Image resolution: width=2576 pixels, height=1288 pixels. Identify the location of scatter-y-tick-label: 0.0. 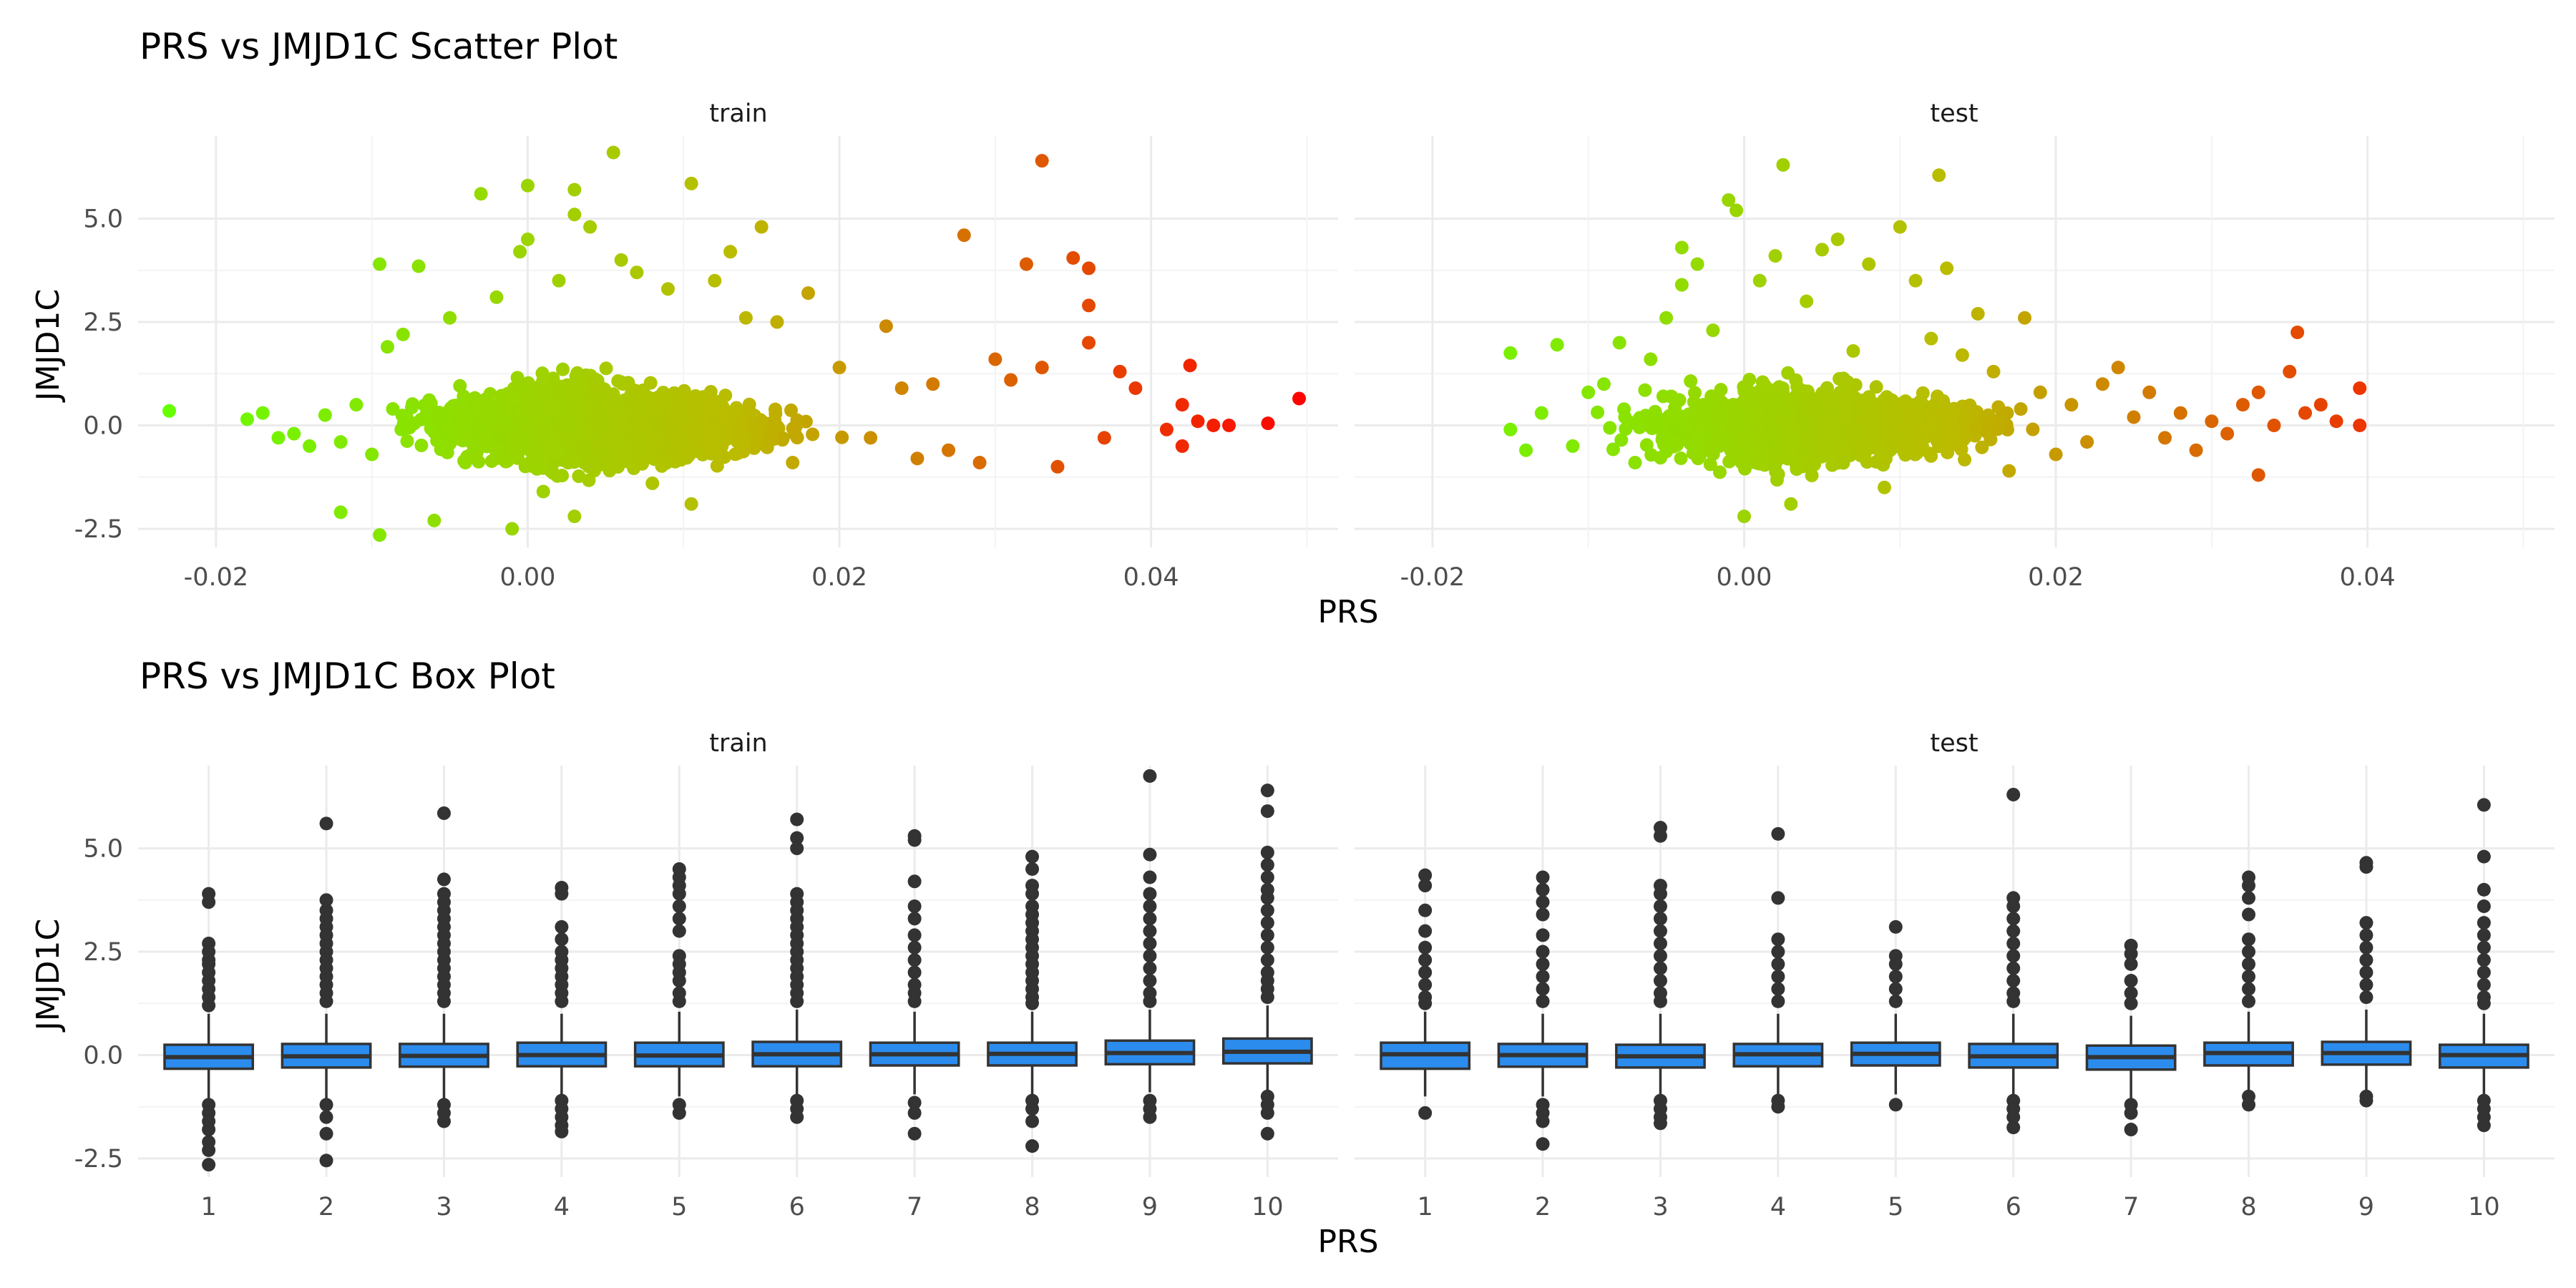
(103, 426).